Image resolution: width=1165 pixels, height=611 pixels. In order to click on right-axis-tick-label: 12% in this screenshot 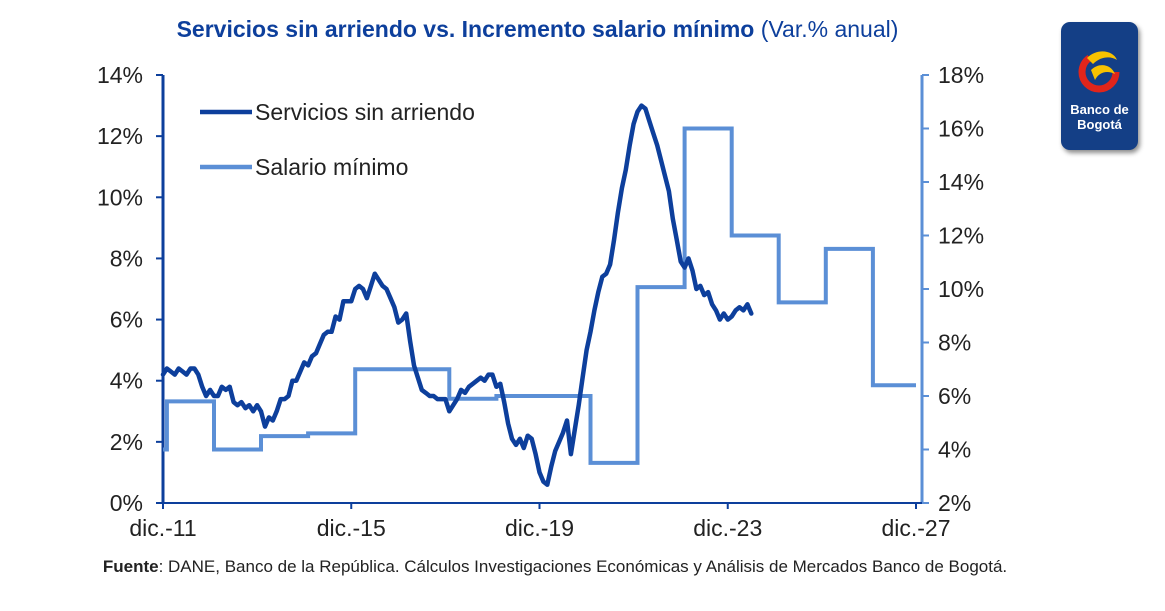, I will do `click(961, 236)`.